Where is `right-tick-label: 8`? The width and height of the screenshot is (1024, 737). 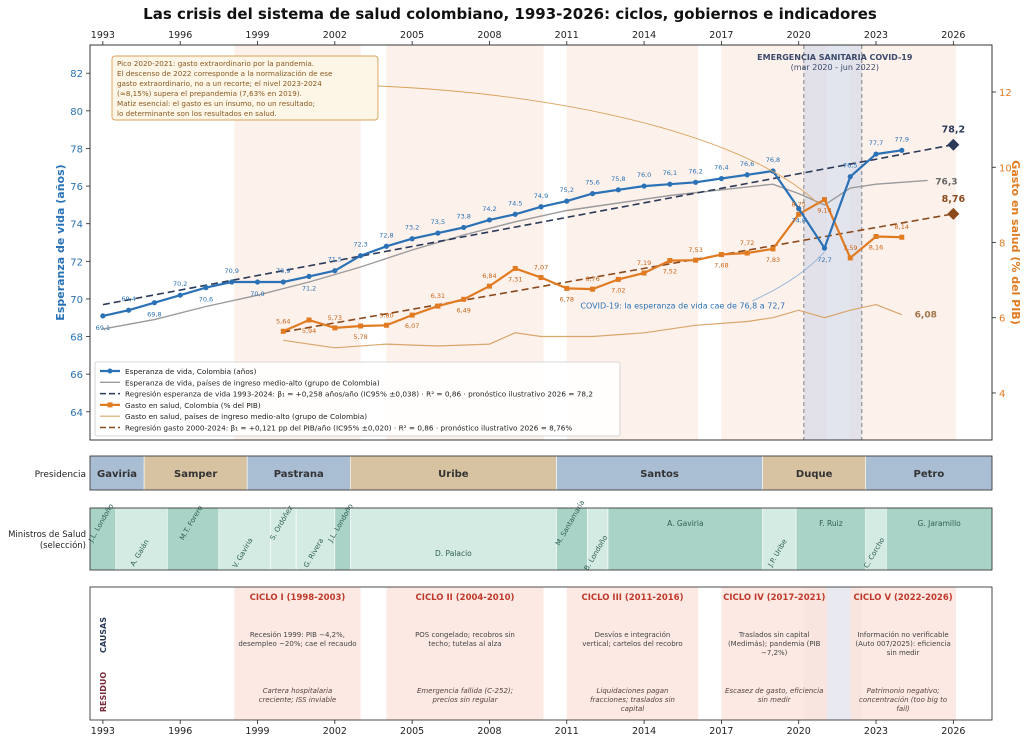 right-tick-label: 8 is located at coordinates (1002, 244).